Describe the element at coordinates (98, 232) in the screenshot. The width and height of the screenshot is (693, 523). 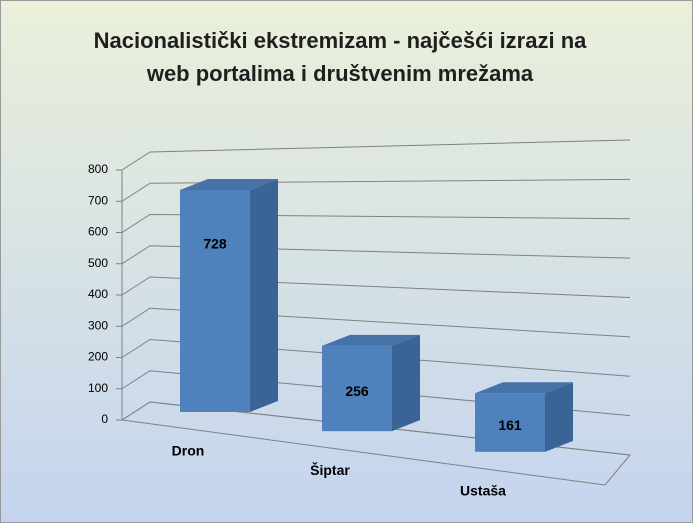
I see `y-tick-label: 600` at that location.